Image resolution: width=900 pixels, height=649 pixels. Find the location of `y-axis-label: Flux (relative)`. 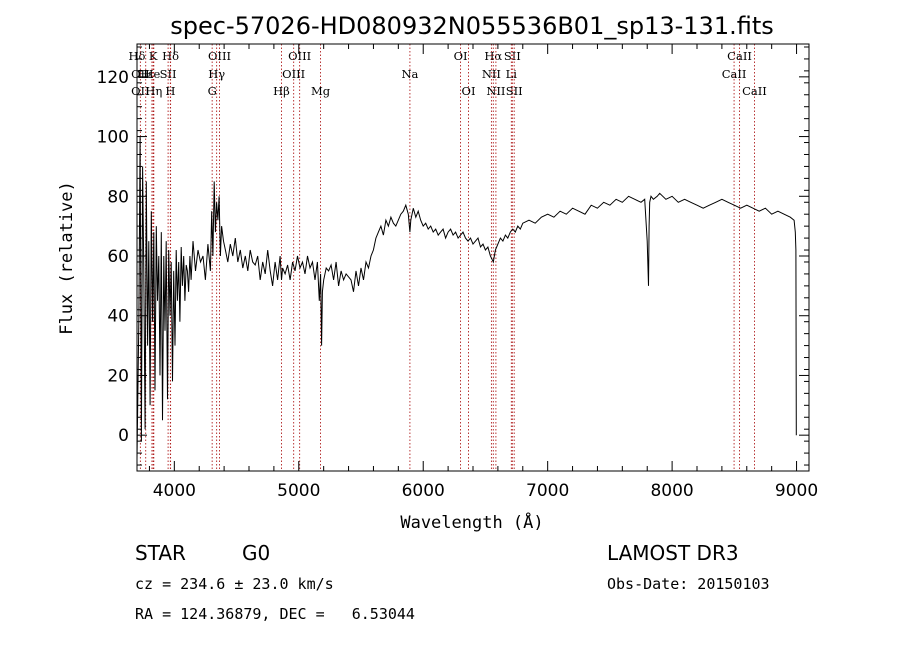

y-axis-label: Flux (relative) is located at coordinates (67, 258).